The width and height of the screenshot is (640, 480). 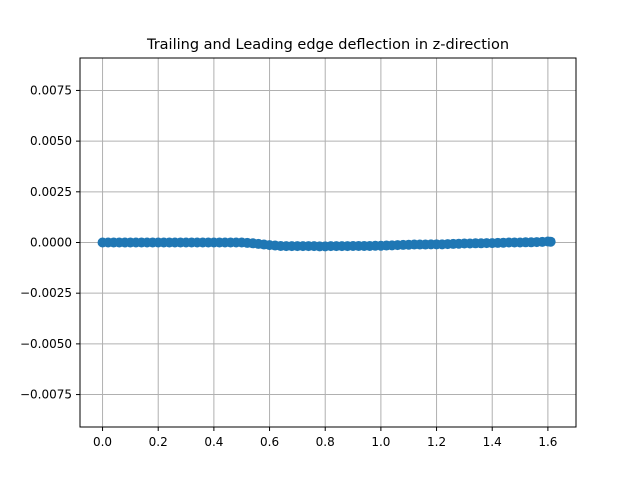 I want to click on y-tick-label: −0.0025, so click(x=46, y=293).